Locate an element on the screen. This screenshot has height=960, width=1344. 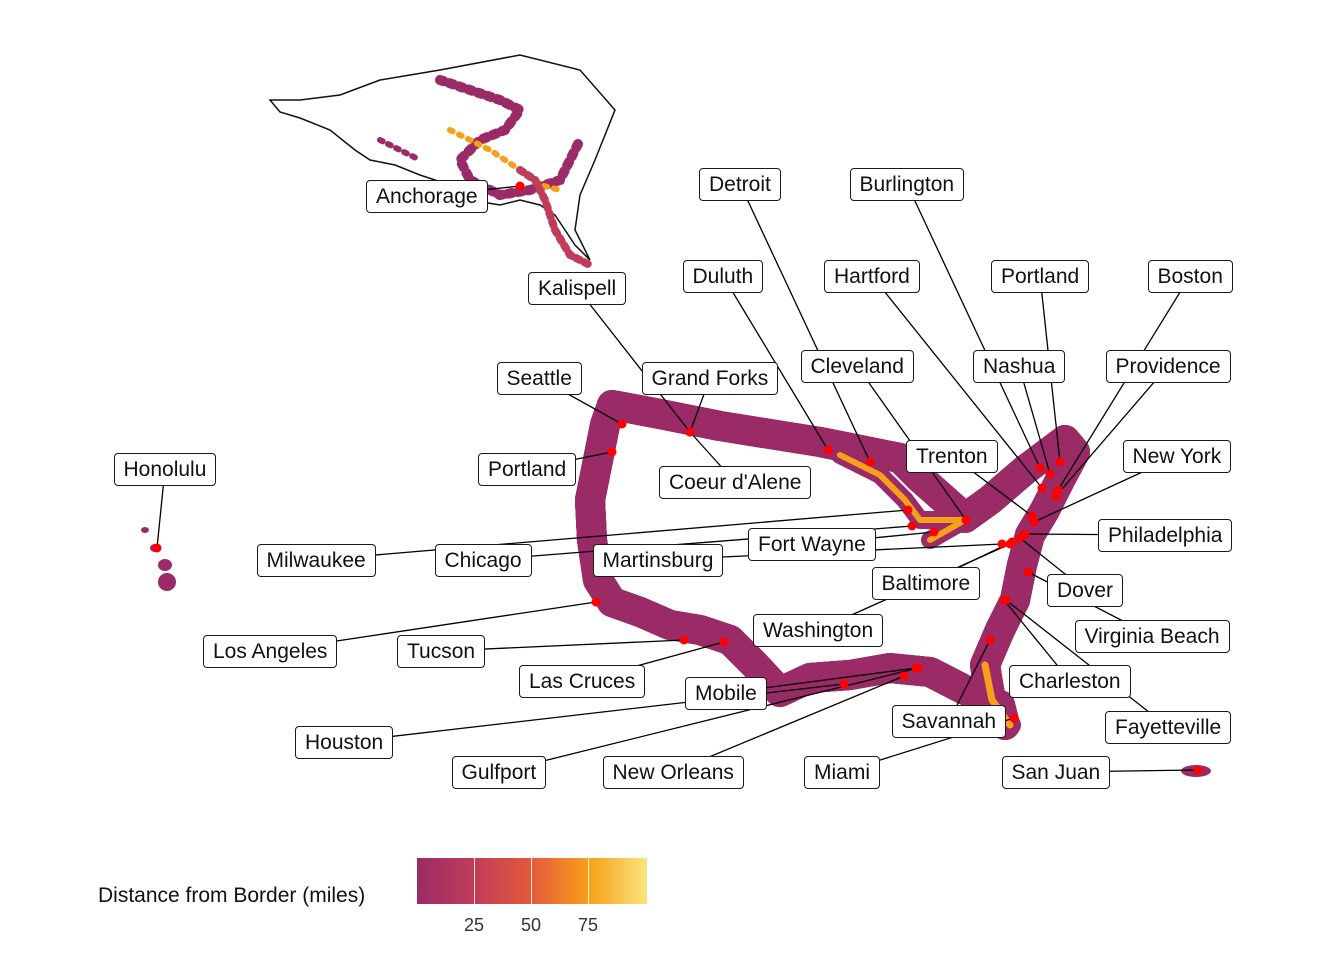
city-point-portland-me is located at coordinates (1060, 462).